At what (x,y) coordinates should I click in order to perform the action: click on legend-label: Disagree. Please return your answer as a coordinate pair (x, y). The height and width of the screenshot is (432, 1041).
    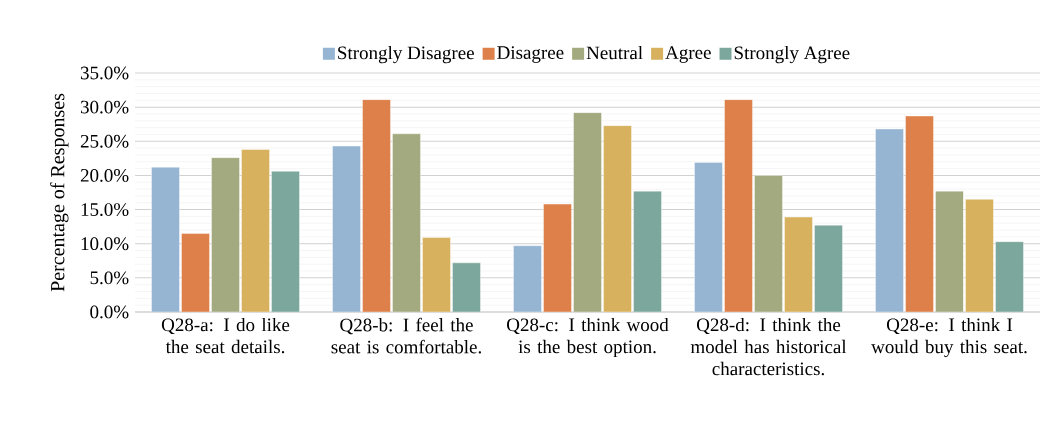
    Looking at the image, I should click on (530, 54).